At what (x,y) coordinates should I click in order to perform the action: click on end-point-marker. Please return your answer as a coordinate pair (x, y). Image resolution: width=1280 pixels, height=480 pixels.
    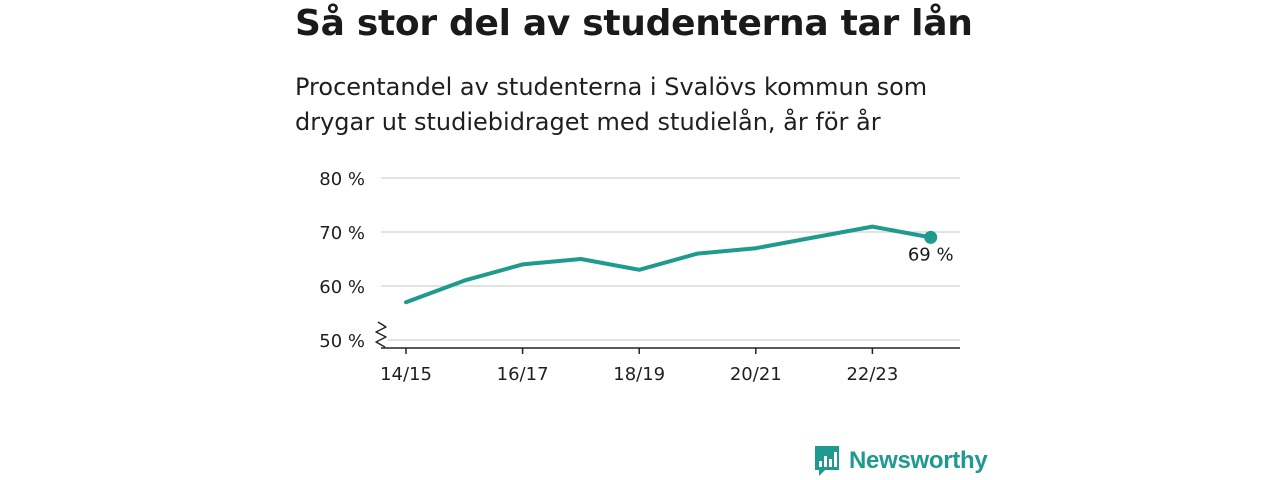
    Looking at the image, I should click on (931, 237).